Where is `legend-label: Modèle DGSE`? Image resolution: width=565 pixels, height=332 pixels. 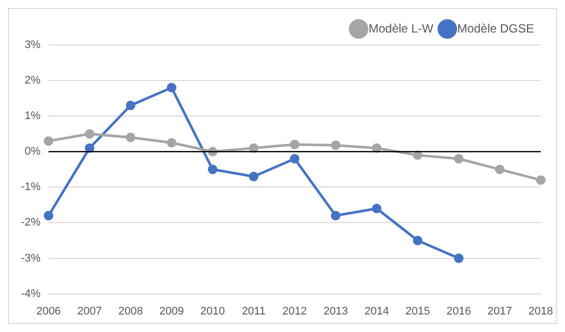
legend-label: Modèle DGSE is located at coordinates (495, 28).